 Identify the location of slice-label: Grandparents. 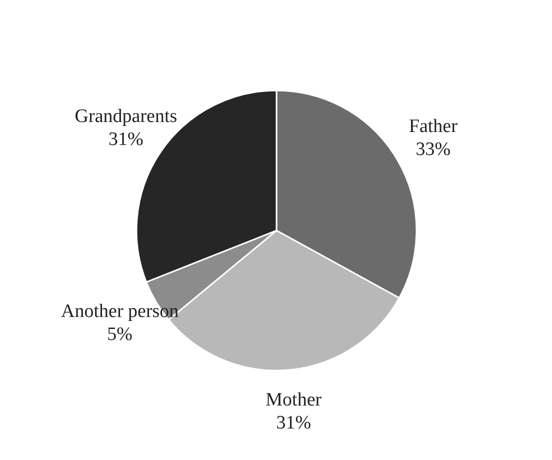
(126, 117).